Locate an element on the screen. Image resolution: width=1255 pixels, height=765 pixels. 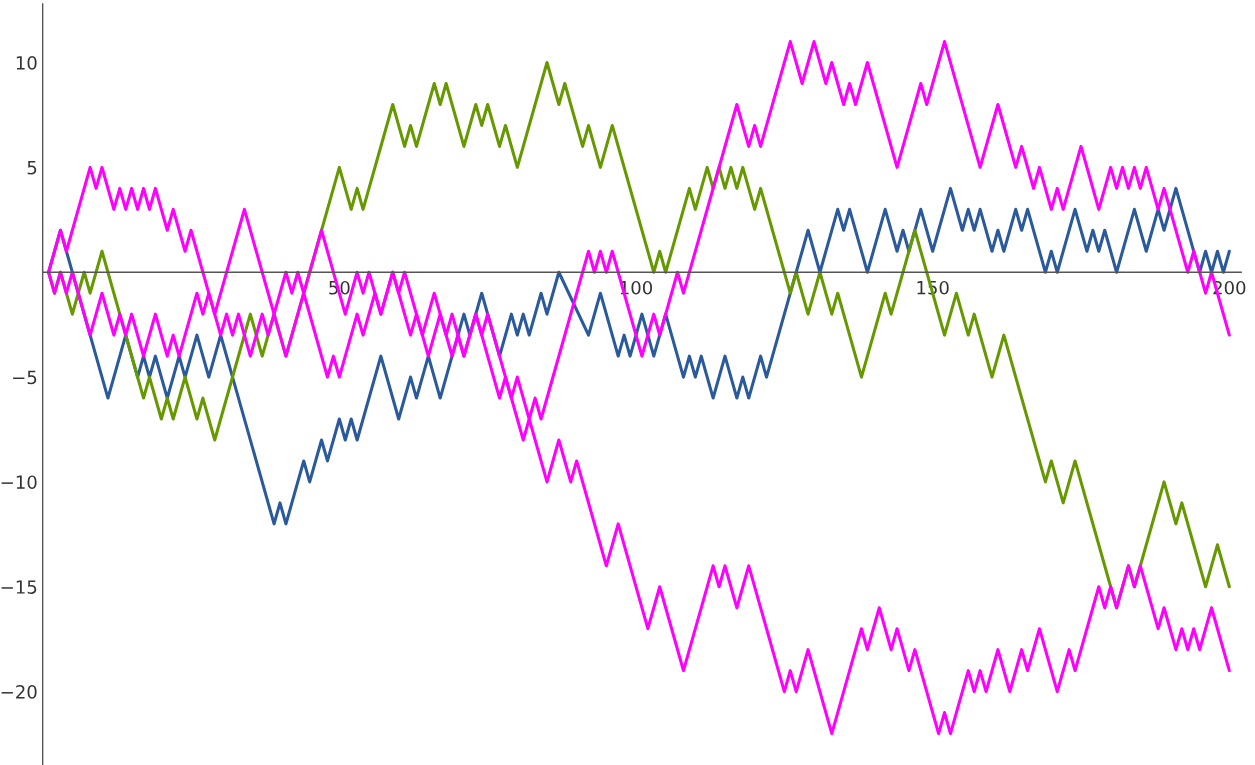
y-tick-label: −10 is located at coordinates (19, 482).